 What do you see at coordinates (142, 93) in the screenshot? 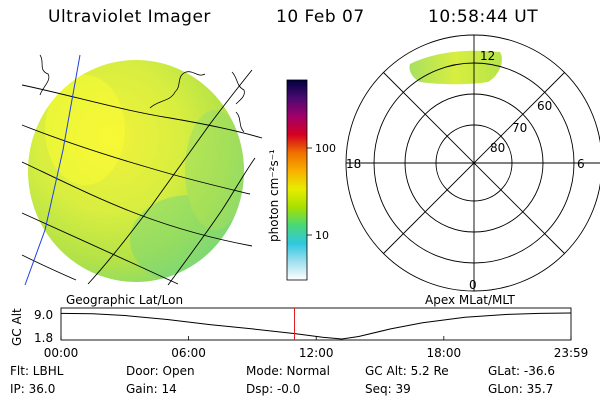
I see `coastlines` at bounding box center [142, 93].